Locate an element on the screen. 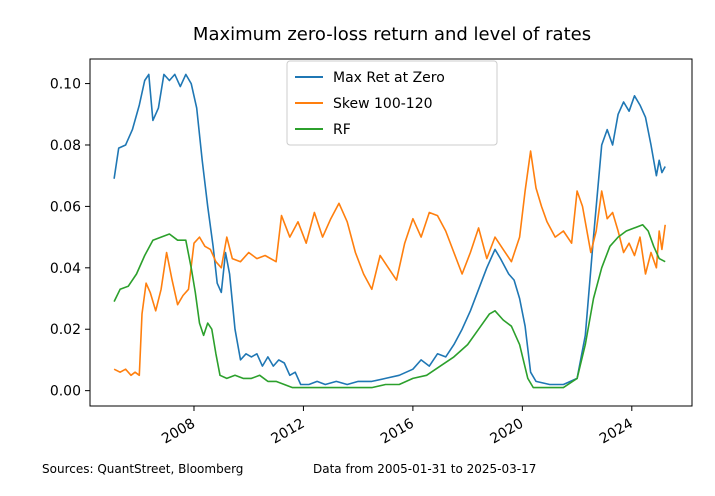  y-tick-label: 0.00 is located at coordinates (65, 392).